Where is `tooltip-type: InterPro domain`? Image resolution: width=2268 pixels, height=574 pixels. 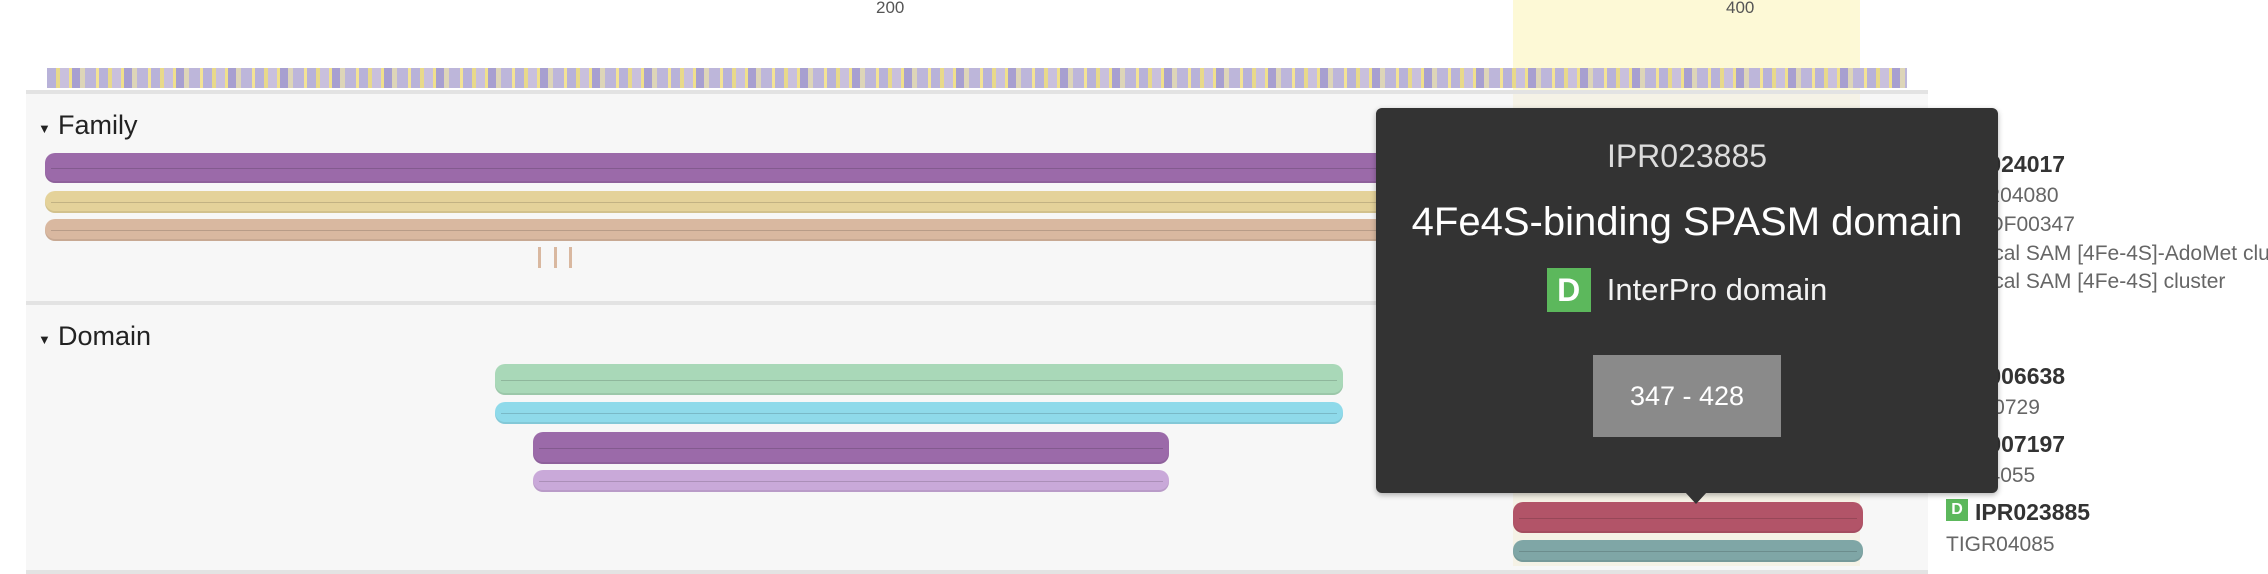
tooltip-type: InterPro domain is located at coordinates (1717, 289).